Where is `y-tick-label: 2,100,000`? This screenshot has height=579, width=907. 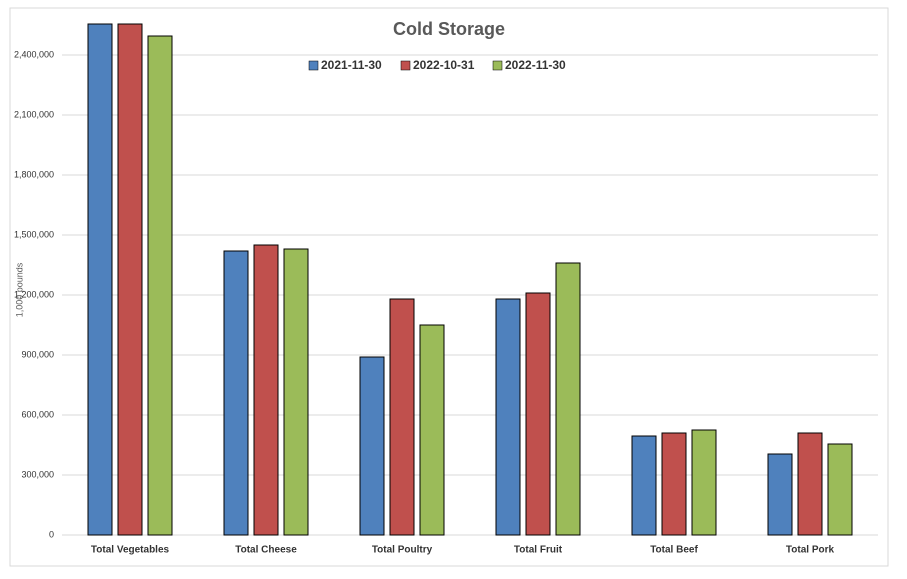
y-tick-label: 2,100,000 is located at coordinates (34, 114).